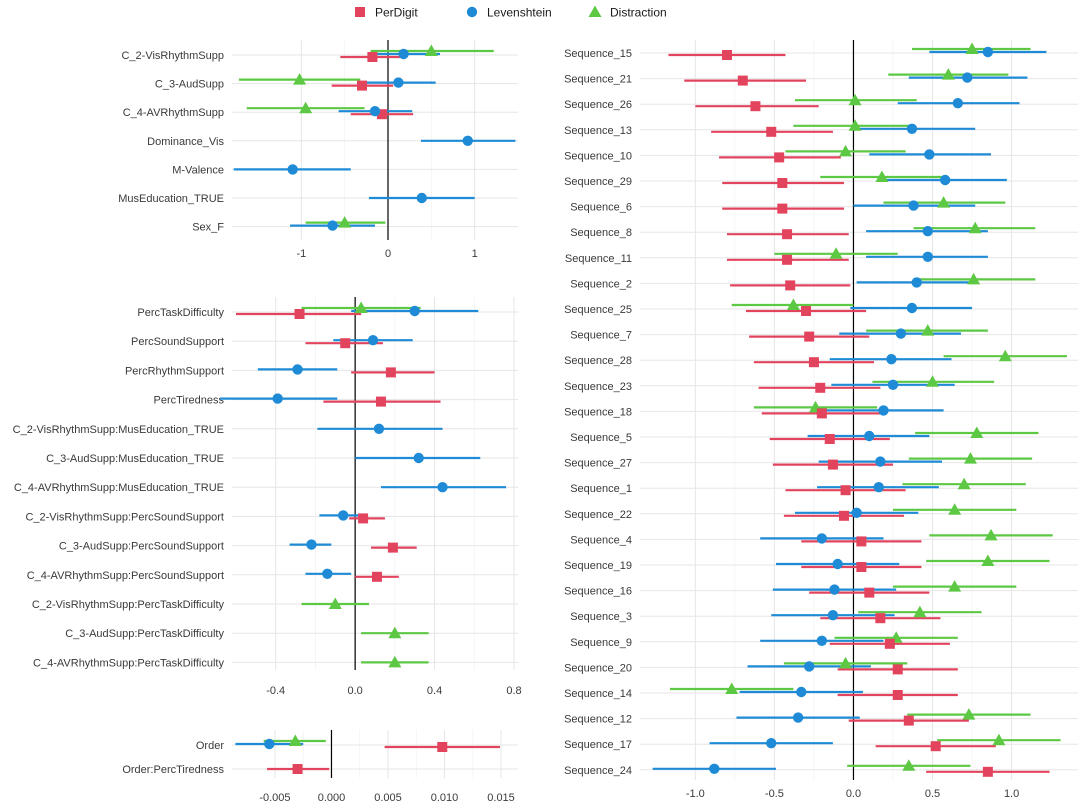 The height and width of the screenshot is (803, 1084). Describe the element at coordinates (388, 797) in the screenshot. I see `x-tick-label: 0.005` at that location.